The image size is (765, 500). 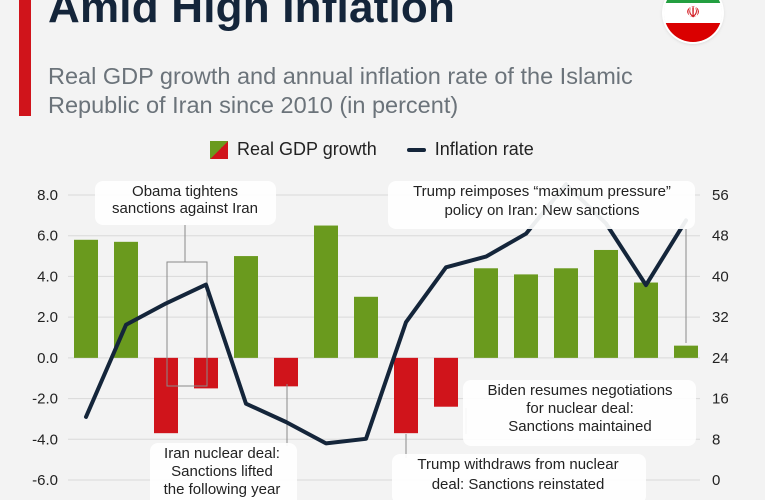 I want to click on right-tick-label: 40, so click(x=720, y=276).